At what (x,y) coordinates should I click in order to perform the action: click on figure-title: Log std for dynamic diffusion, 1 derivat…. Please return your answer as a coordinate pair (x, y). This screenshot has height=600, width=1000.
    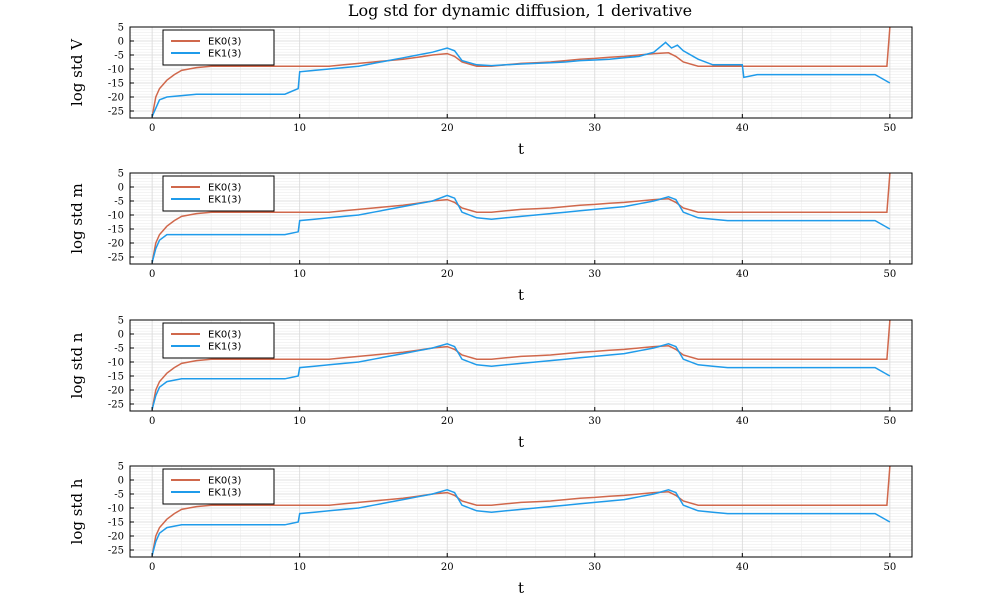
    Looking at the image, I should click on (520, 10).